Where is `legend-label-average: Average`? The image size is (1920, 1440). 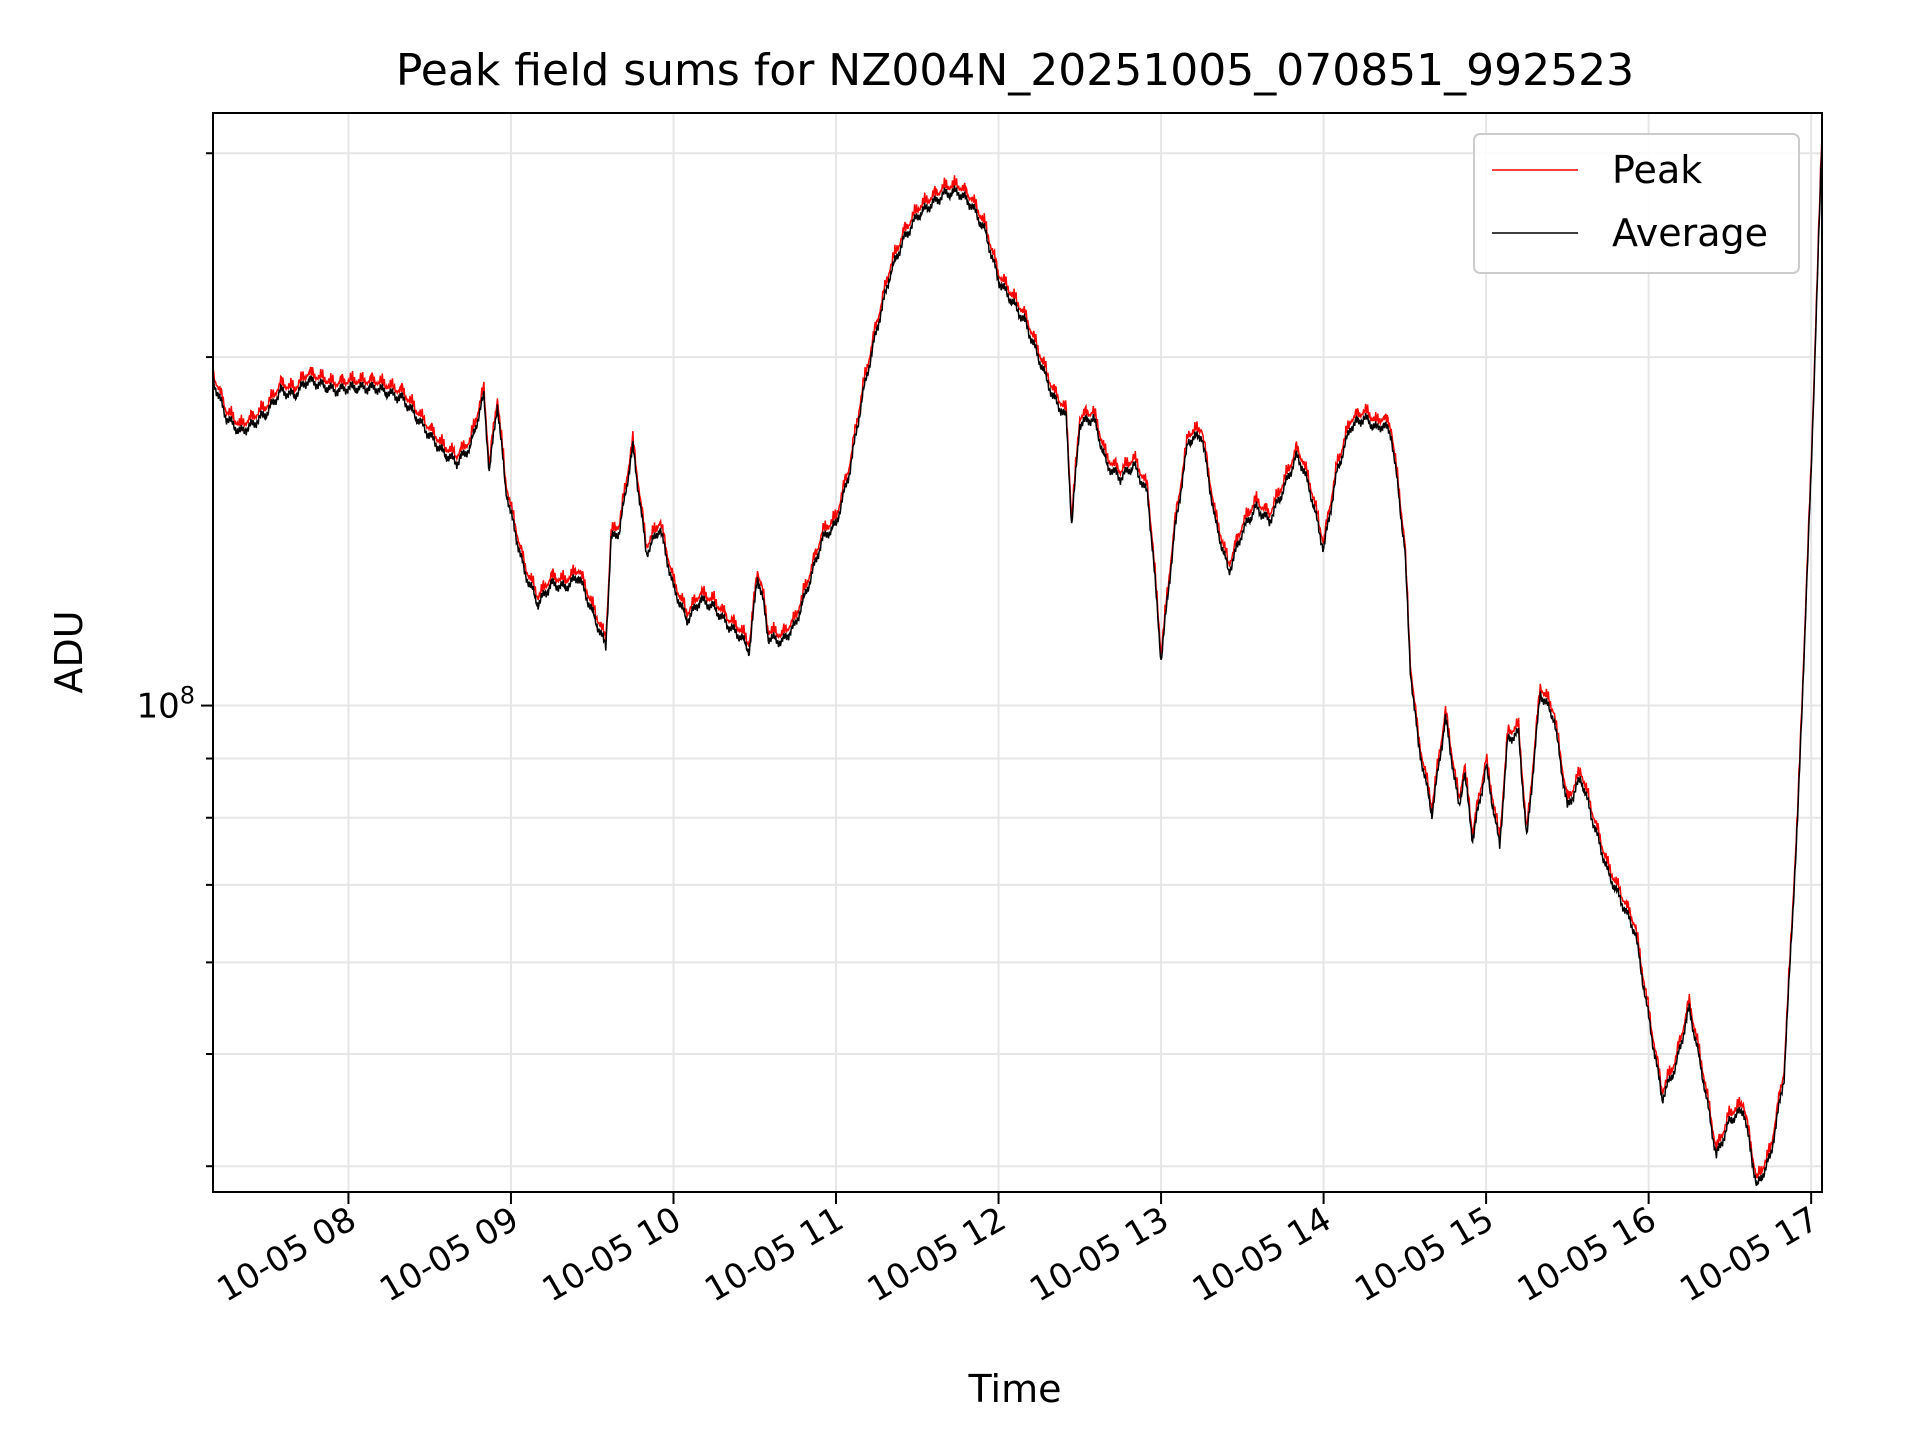
legend-label-average: Average is located at coordinates (1690, 233).